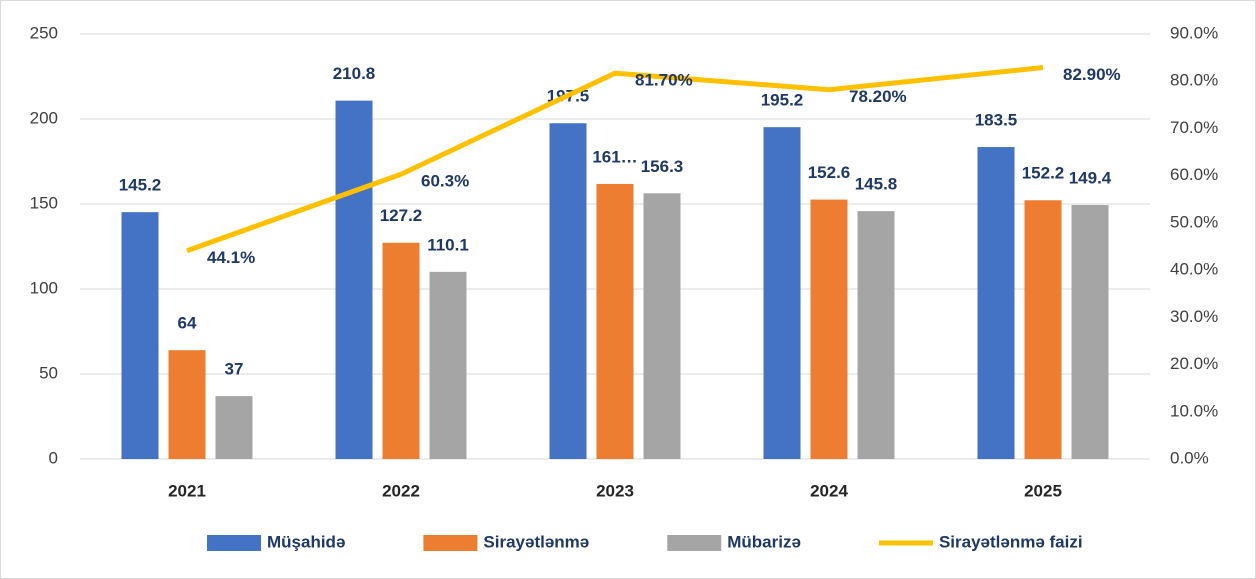 The height and width of the screenshot is (579, 1256). I want to click on x-tick-label: 2023, so click(615, 490).